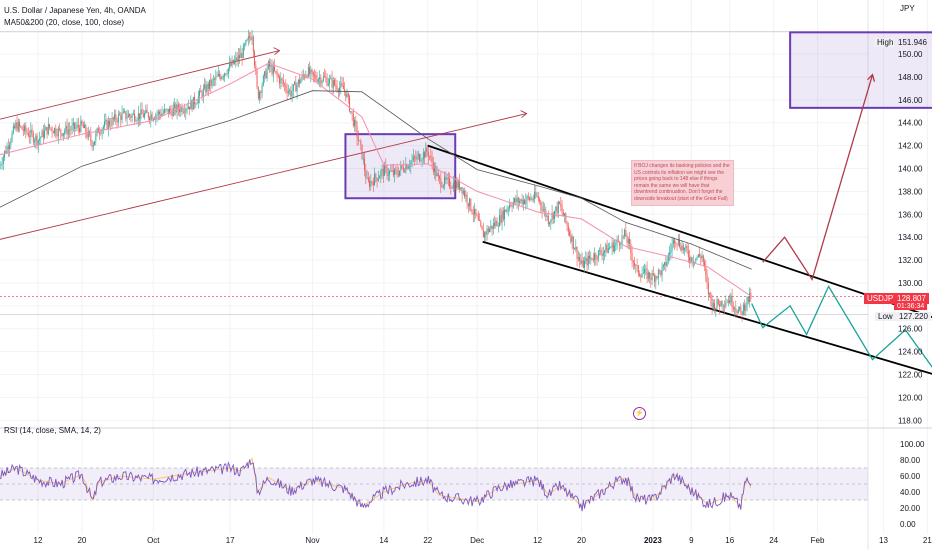  Describe the element at coordinates (871, 77) in the screenshot. I see `projection-up-arrowhead` at that location.